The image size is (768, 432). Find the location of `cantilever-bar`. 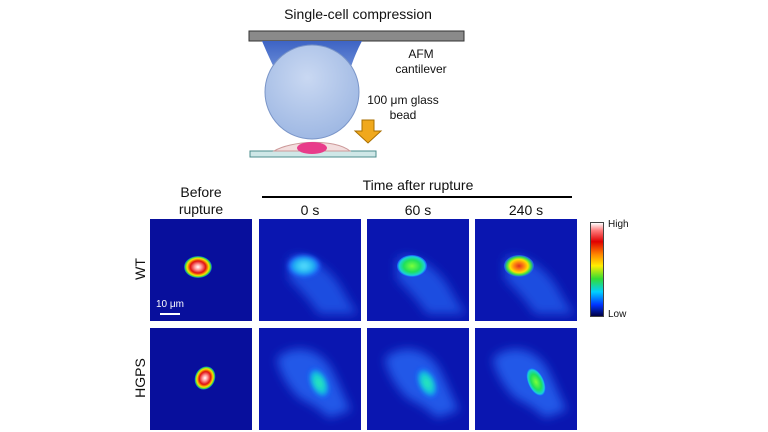

cantilever-bar is located at coordinates (356, 36).